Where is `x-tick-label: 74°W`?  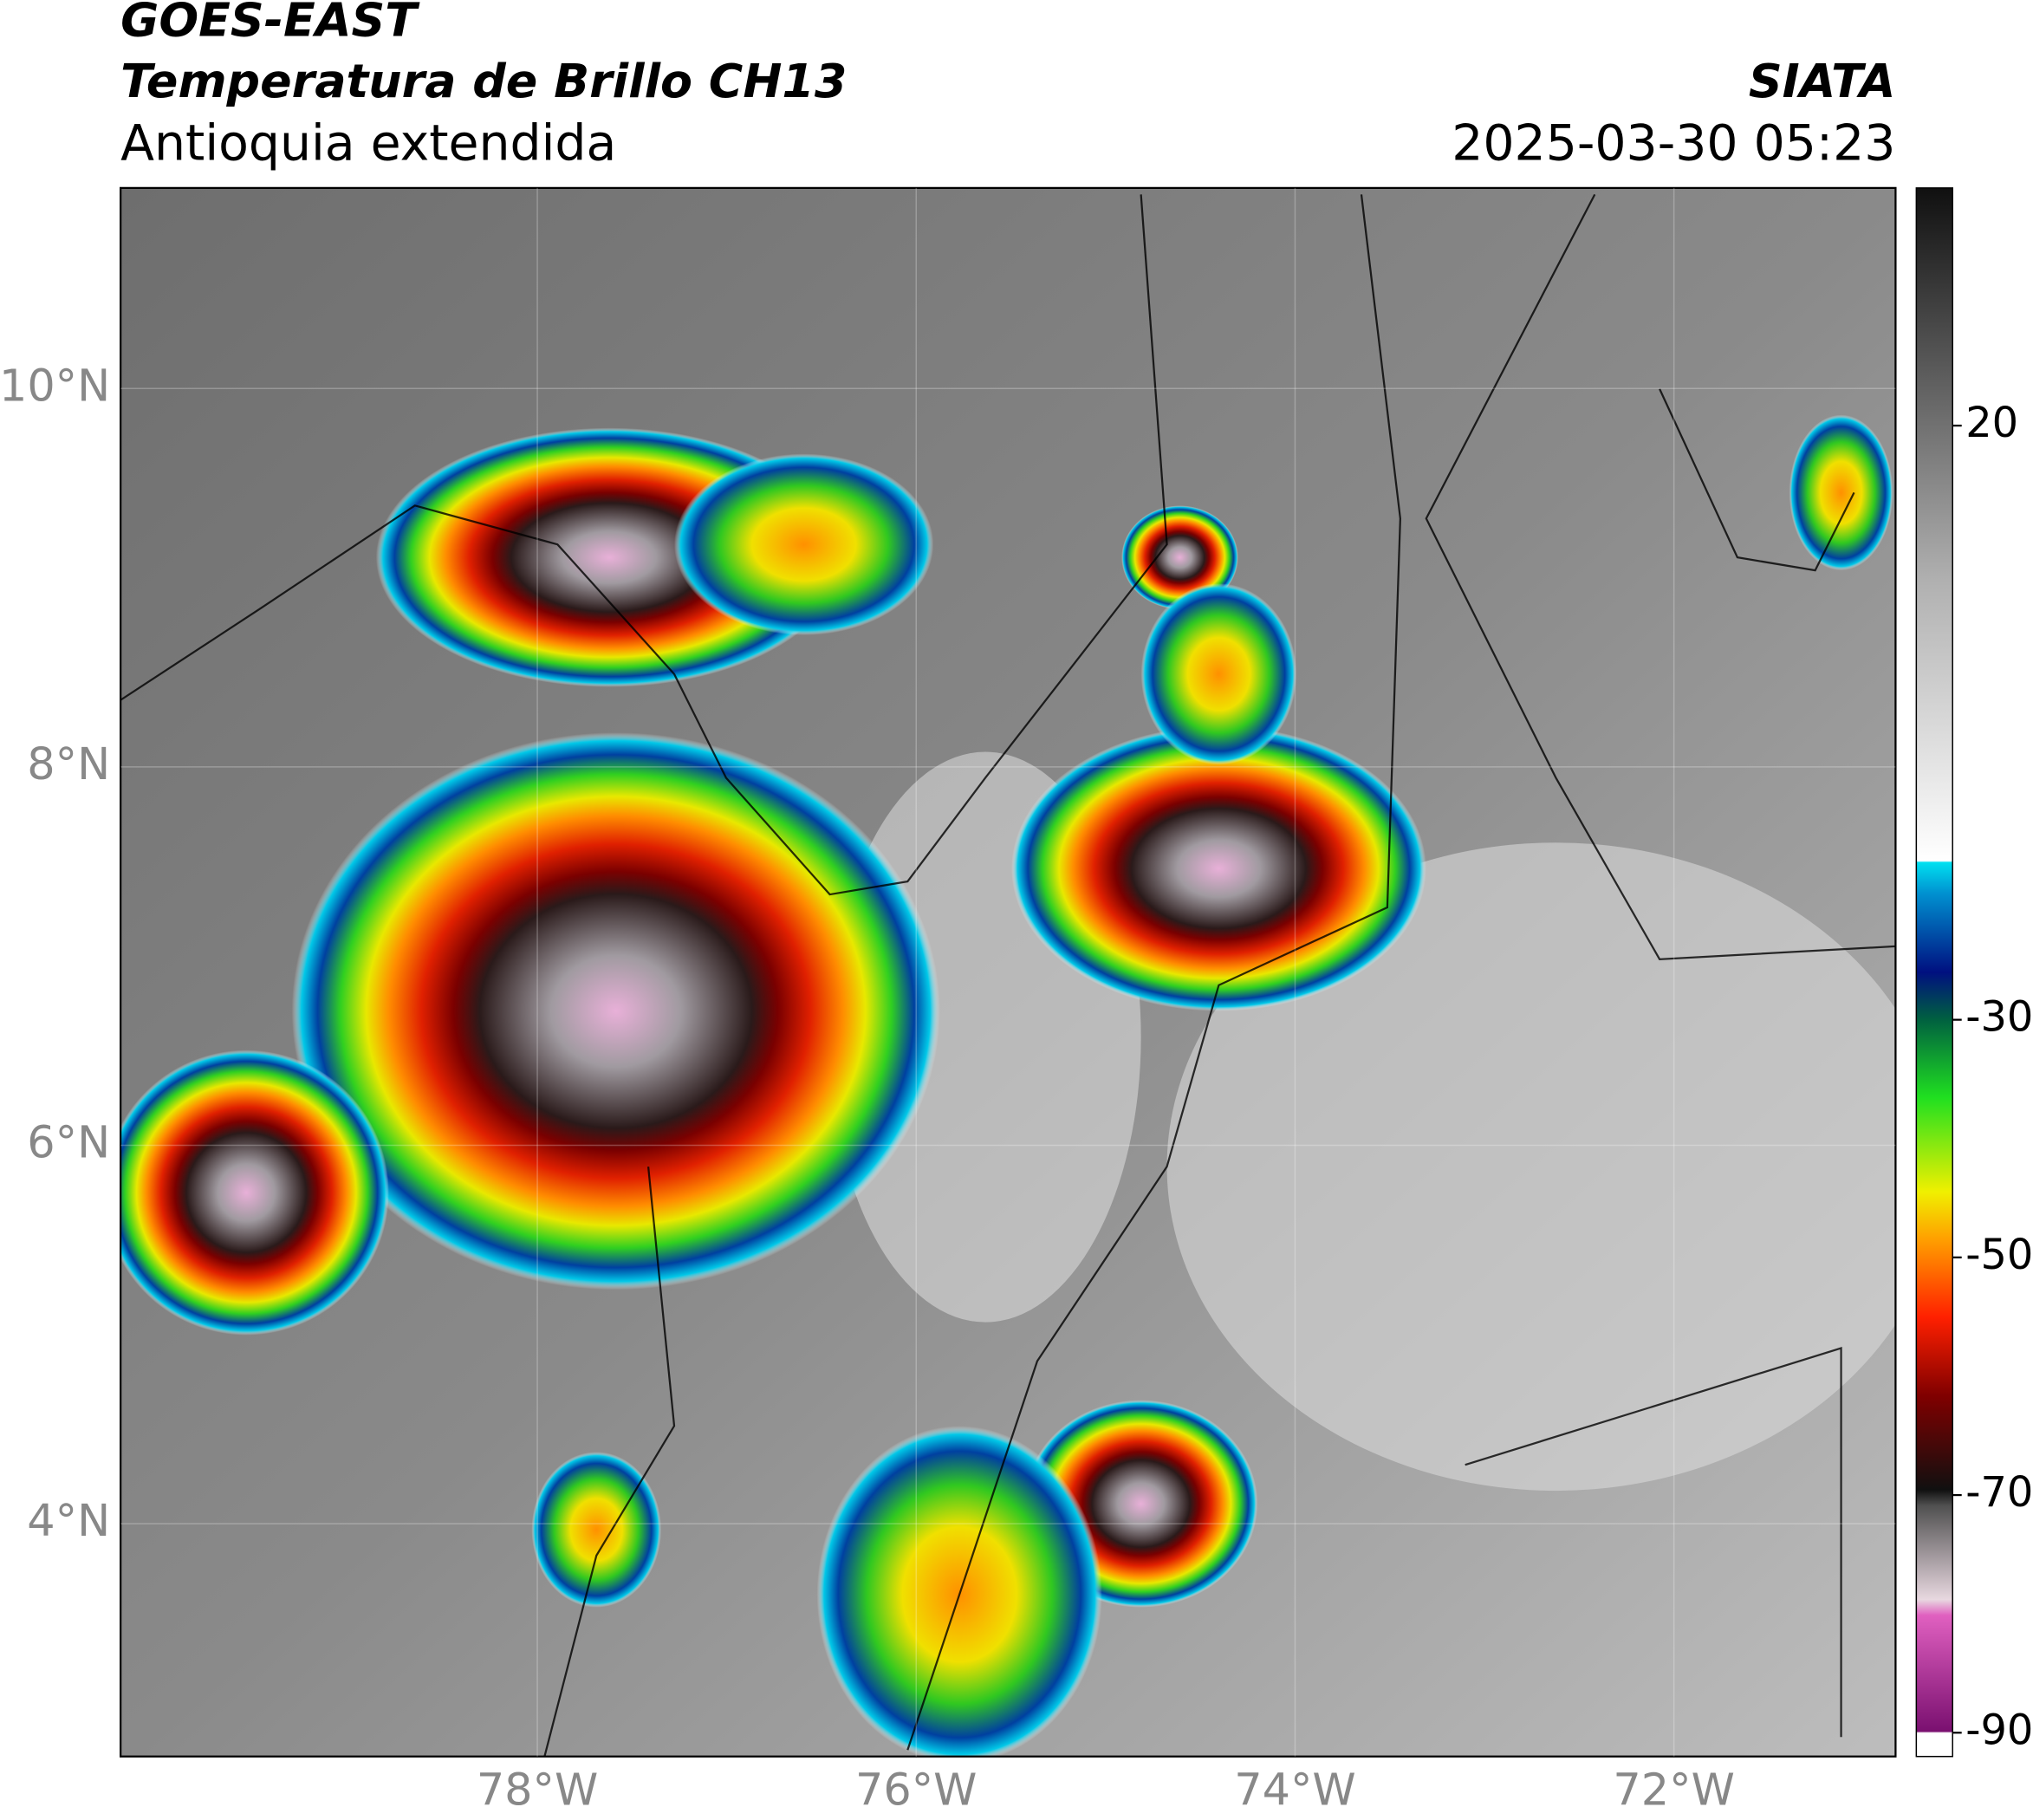 x-tick-label: 74°W is located at coordinates (1294, 1790).